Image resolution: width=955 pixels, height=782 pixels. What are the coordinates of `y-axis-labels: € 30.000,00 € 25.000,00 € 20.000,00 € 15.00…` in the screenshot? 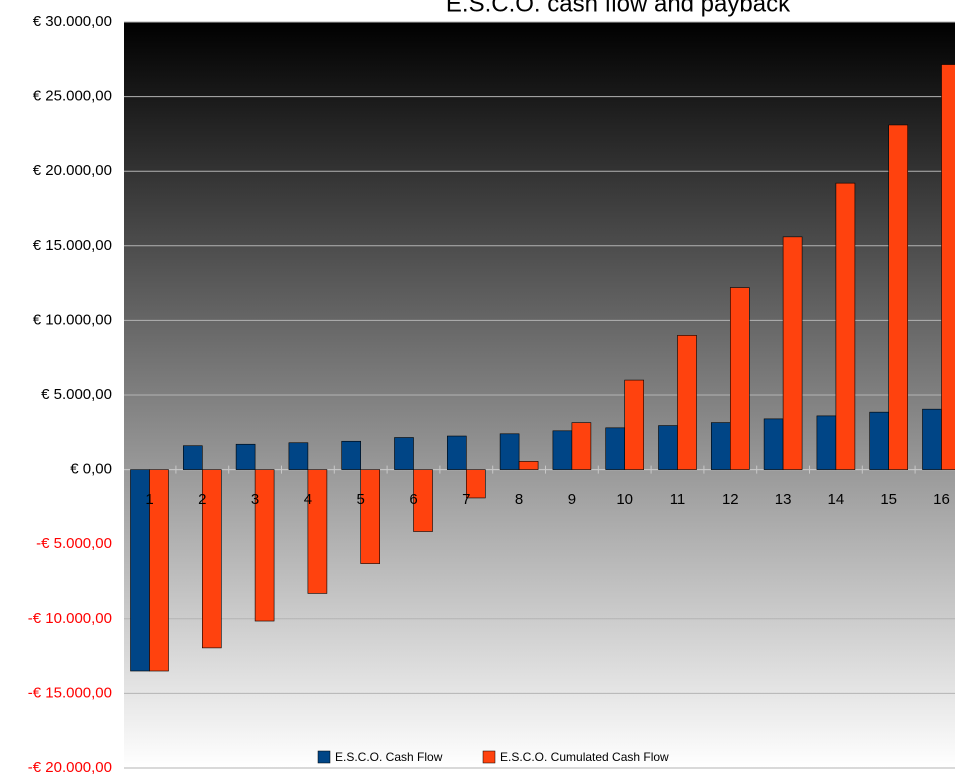 It's located at (70, 394).